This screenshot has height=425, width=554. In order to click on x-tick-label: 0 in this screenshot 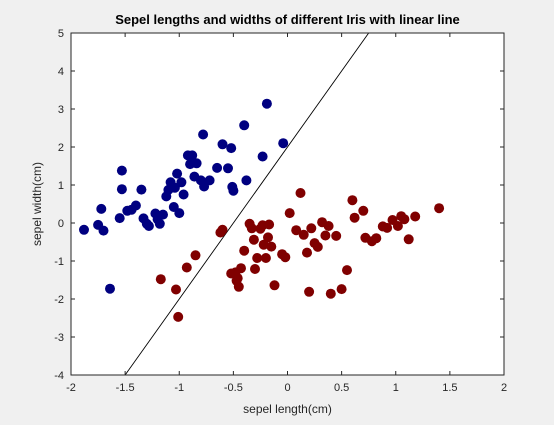, I will do `click(287, 388)`.